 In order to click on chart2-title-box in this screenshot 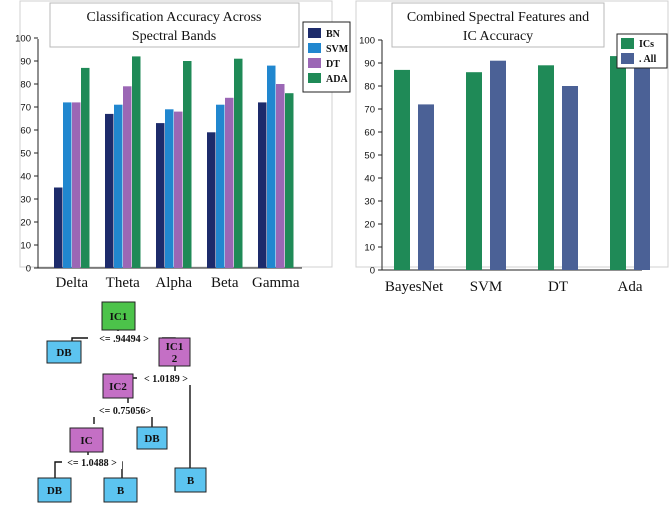, I will do `click(498, 25)`.